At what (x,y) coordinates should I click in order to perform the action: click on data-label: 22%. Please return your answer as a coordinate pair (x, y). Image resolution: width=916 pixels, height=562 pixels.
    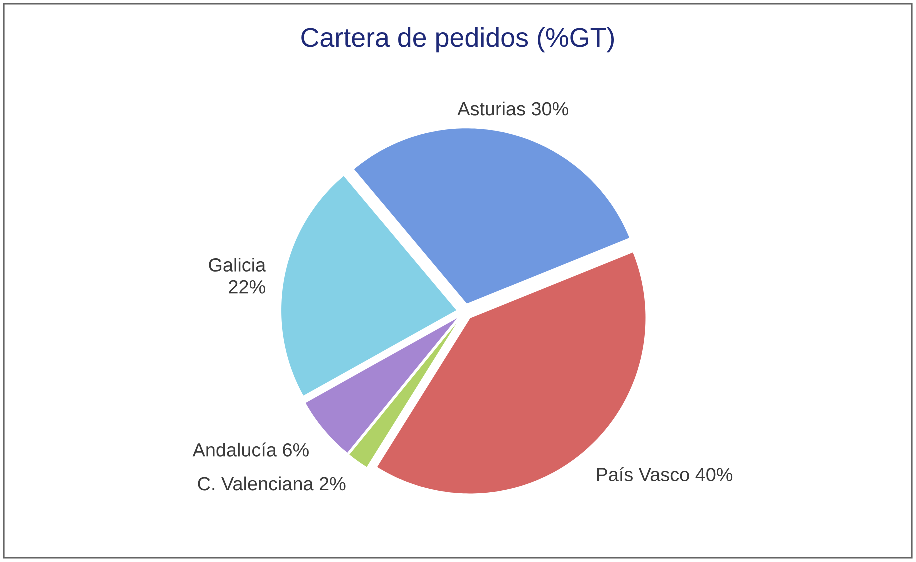
    Looking at the image, I should click on (247, 287).